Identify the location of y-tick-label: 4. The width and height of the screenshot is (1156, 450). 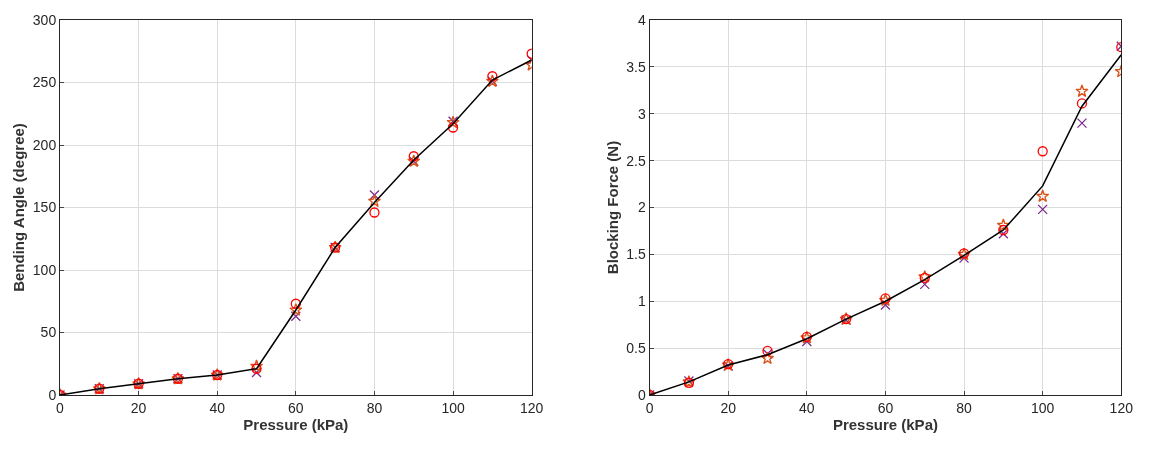
(642, 19).